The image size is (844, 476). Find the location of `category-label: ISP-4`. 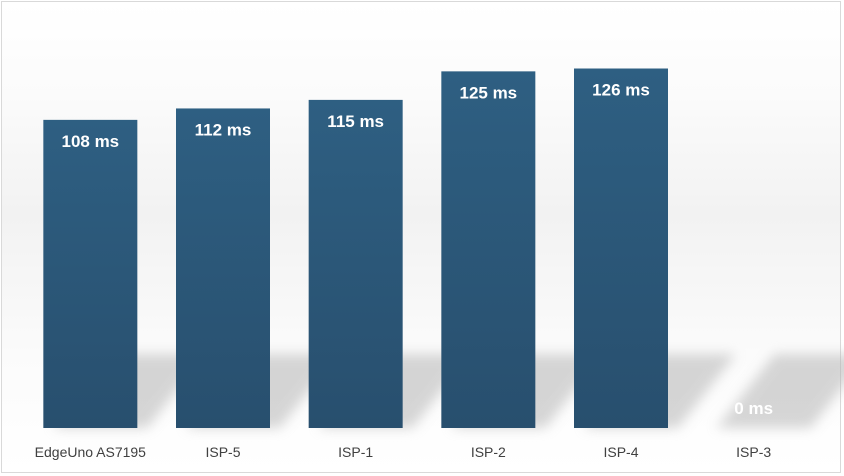

category-label: ISP-4 is located at coordinates (620, 452).